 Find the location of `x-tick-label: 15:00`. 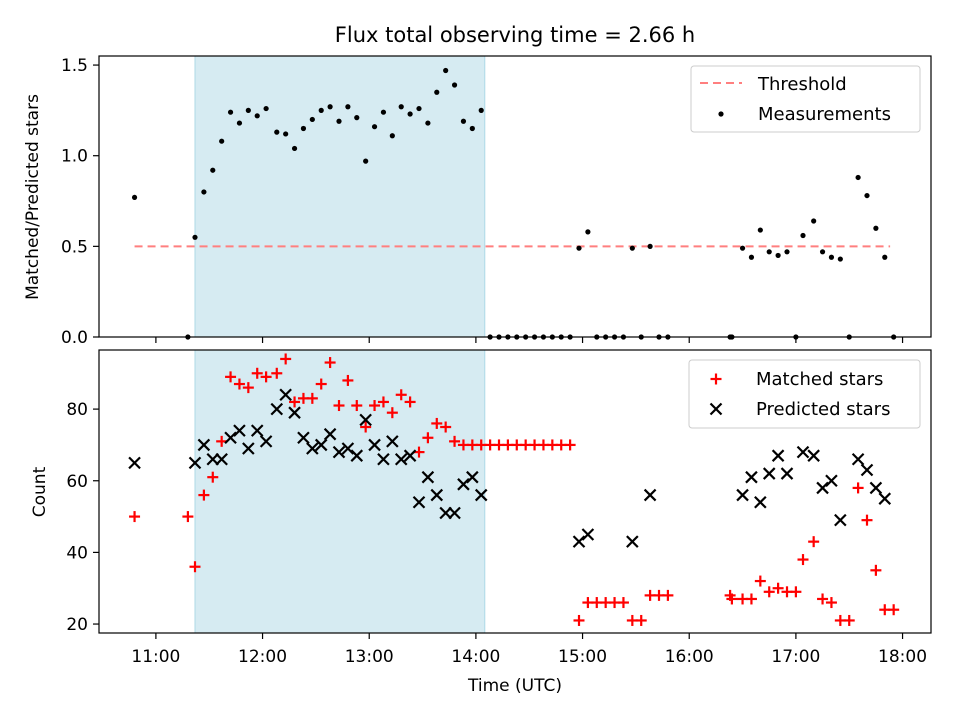

x-tick-label: 15:00 is located at coordinates (582, 657).